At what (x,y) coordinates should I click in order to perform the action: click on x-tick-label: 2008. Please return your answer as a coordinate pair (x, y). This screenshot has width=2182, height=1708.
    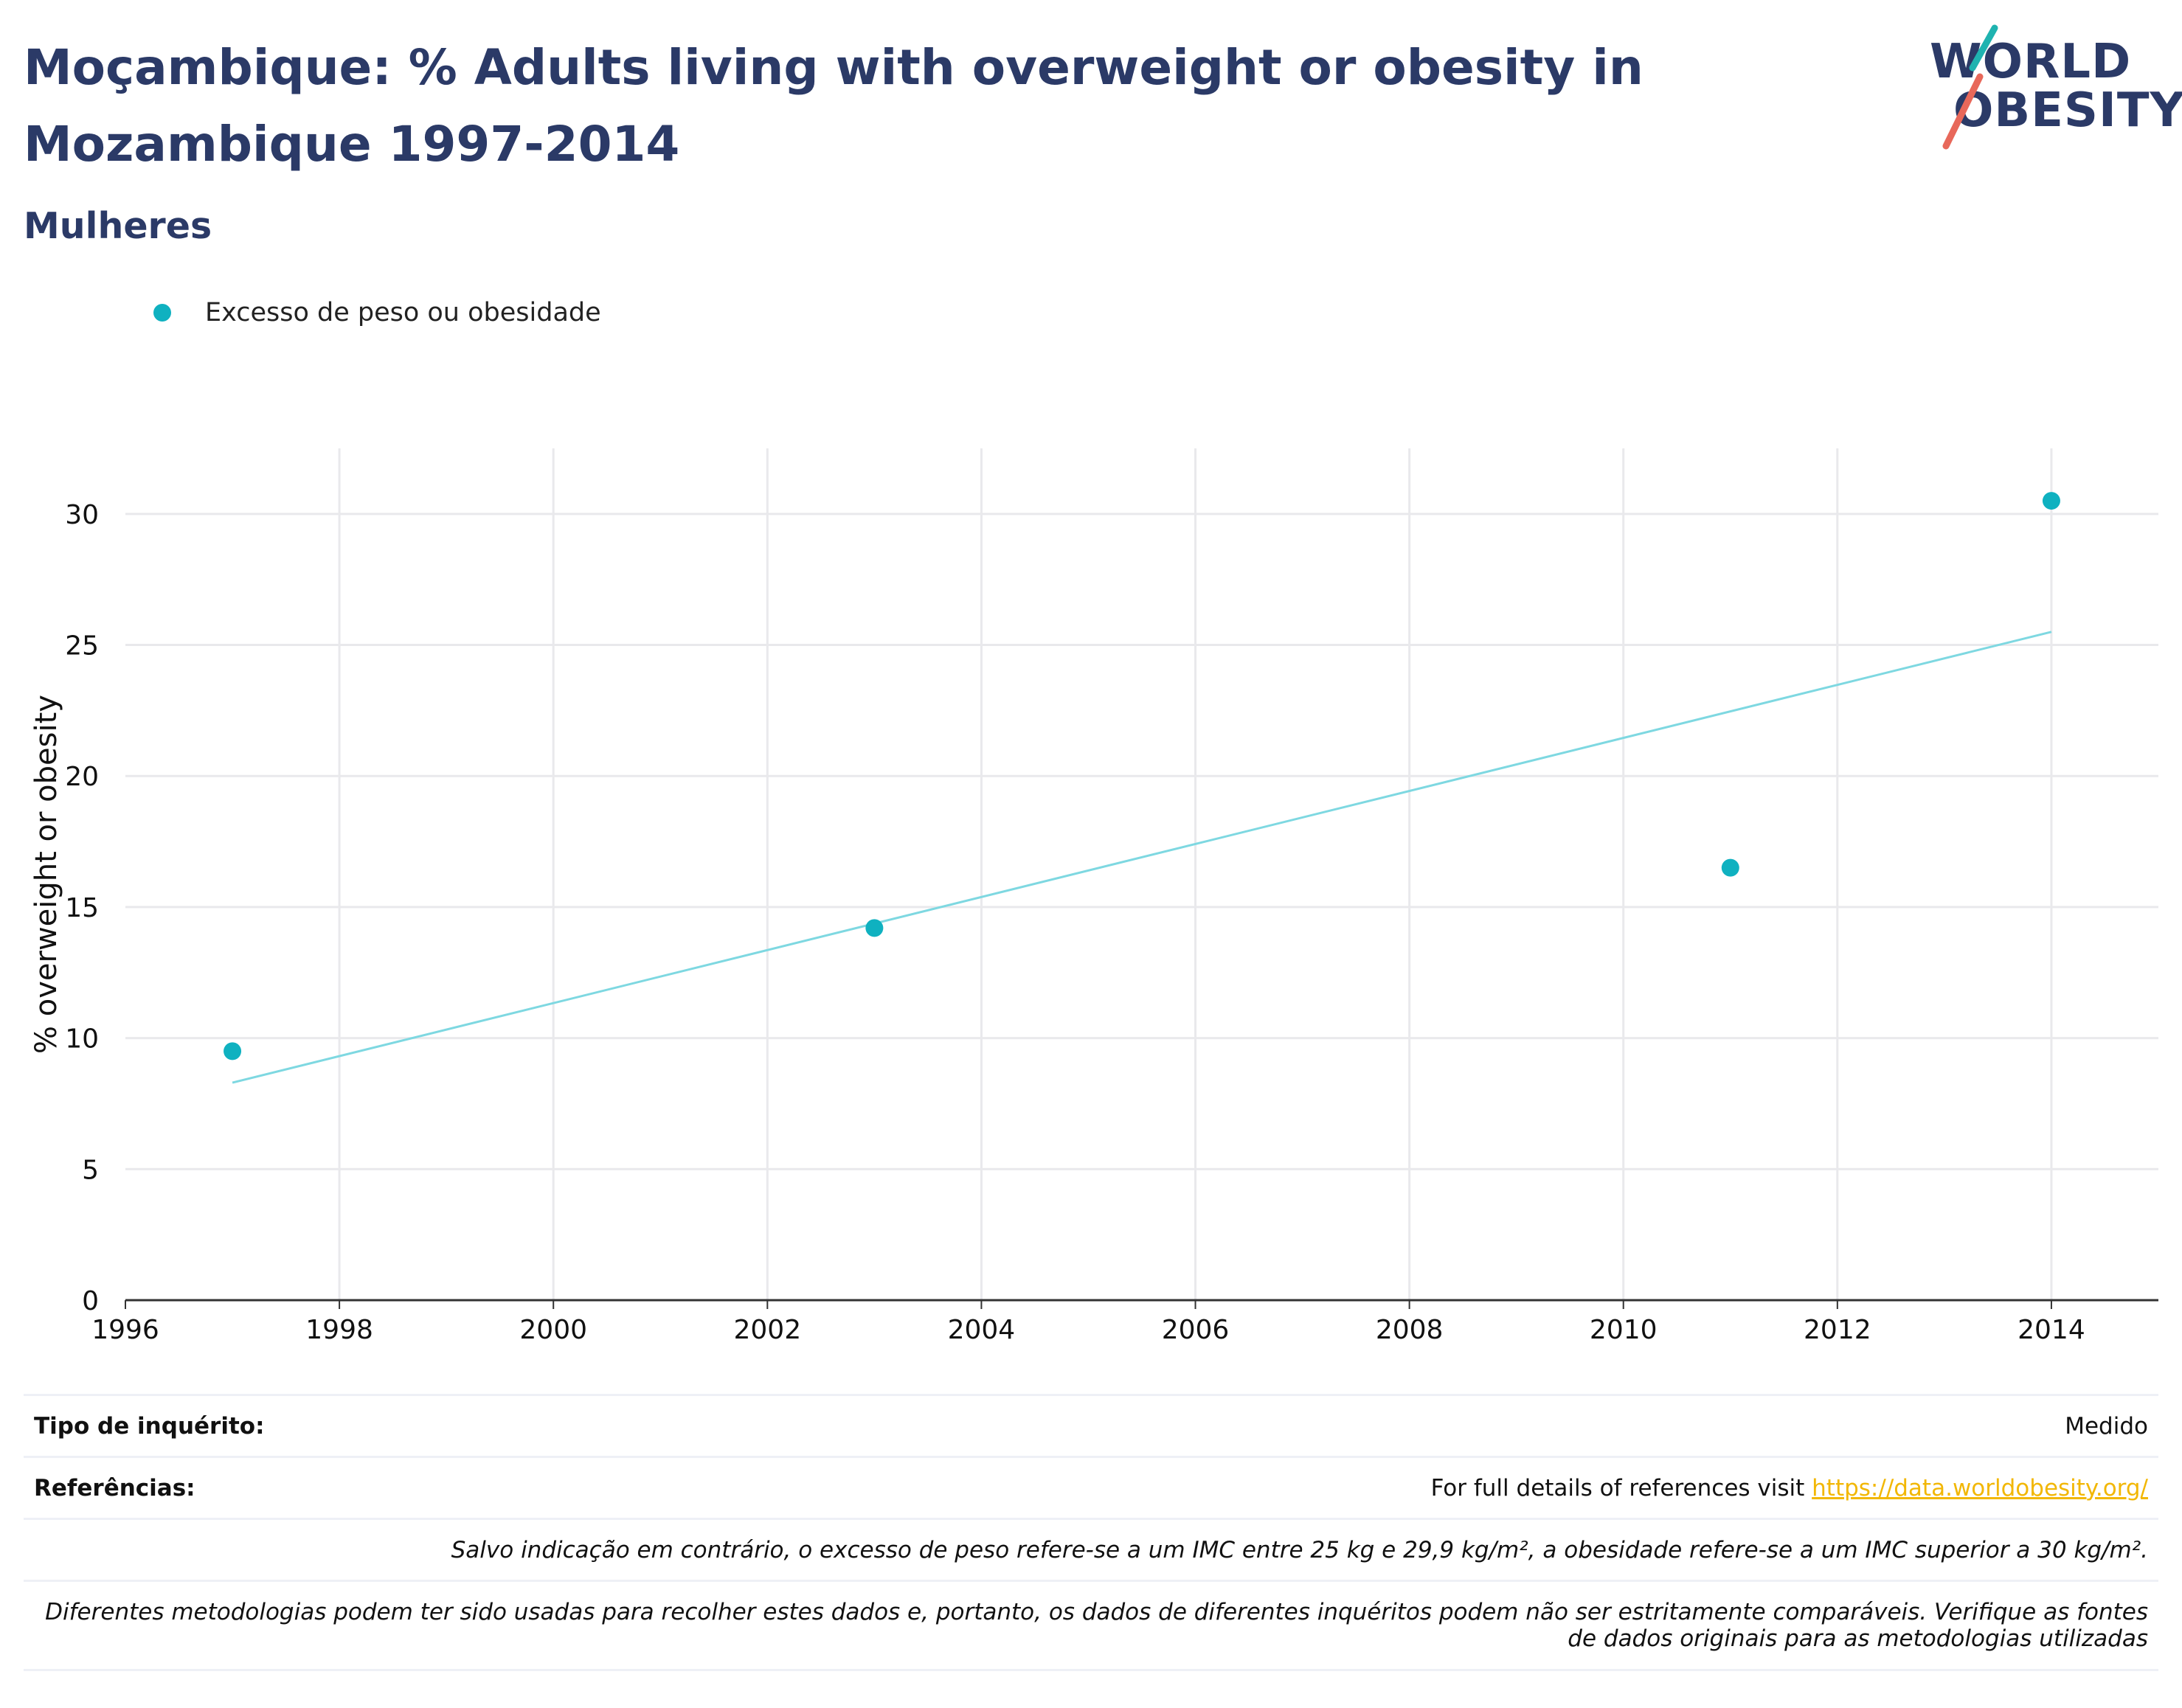
    Looking at the image, I should click on (1410, 1330).